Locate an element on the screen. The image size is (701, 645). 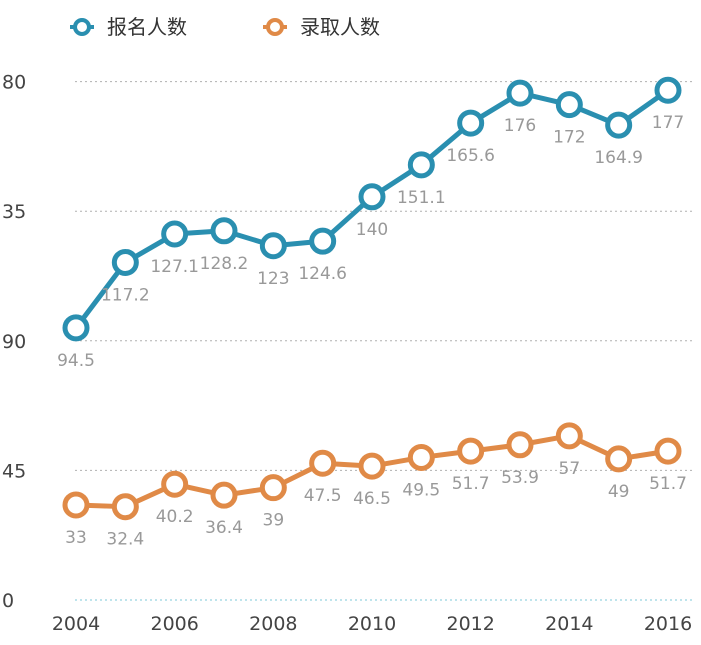
data-label: 151.1 is located at coordinates (421, 198).